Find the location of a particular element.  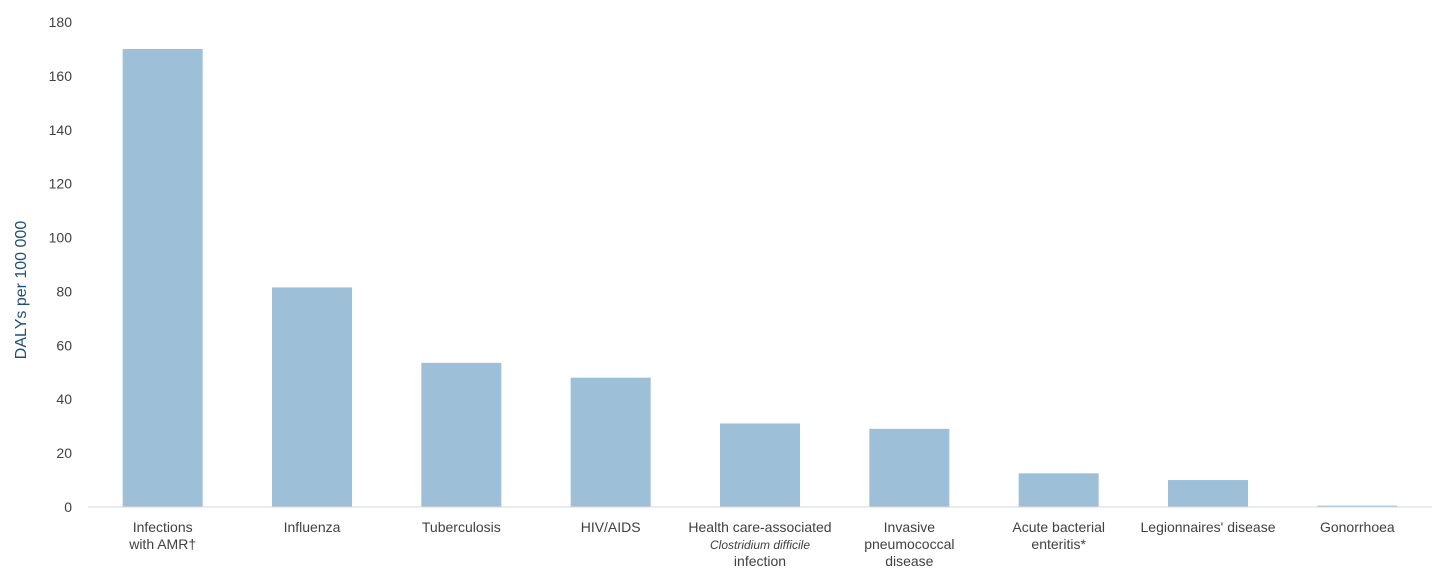

x-tick-label: Clostridium difficile is located at coordinates (760, 545).